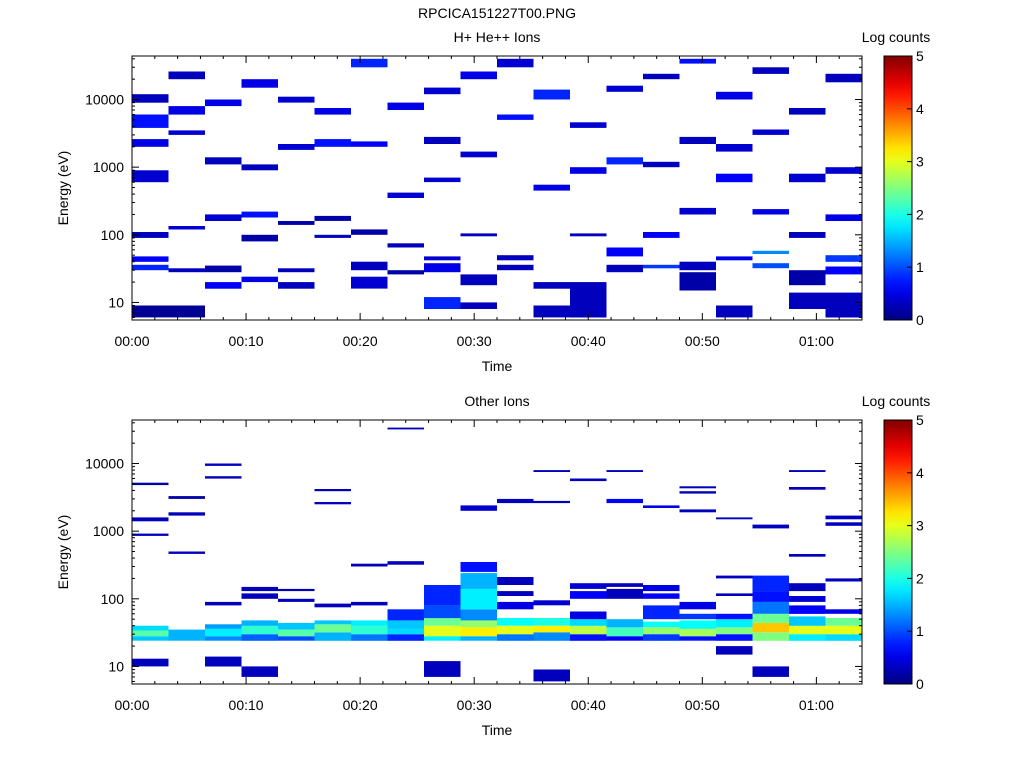 Image resolution: width=1024 pixels, height=768 pixels. Describe the element at coordinates (896, 178) in the screenshot. I see `colorbar: 0 1 2 3 4 5 Log counts` at that location.